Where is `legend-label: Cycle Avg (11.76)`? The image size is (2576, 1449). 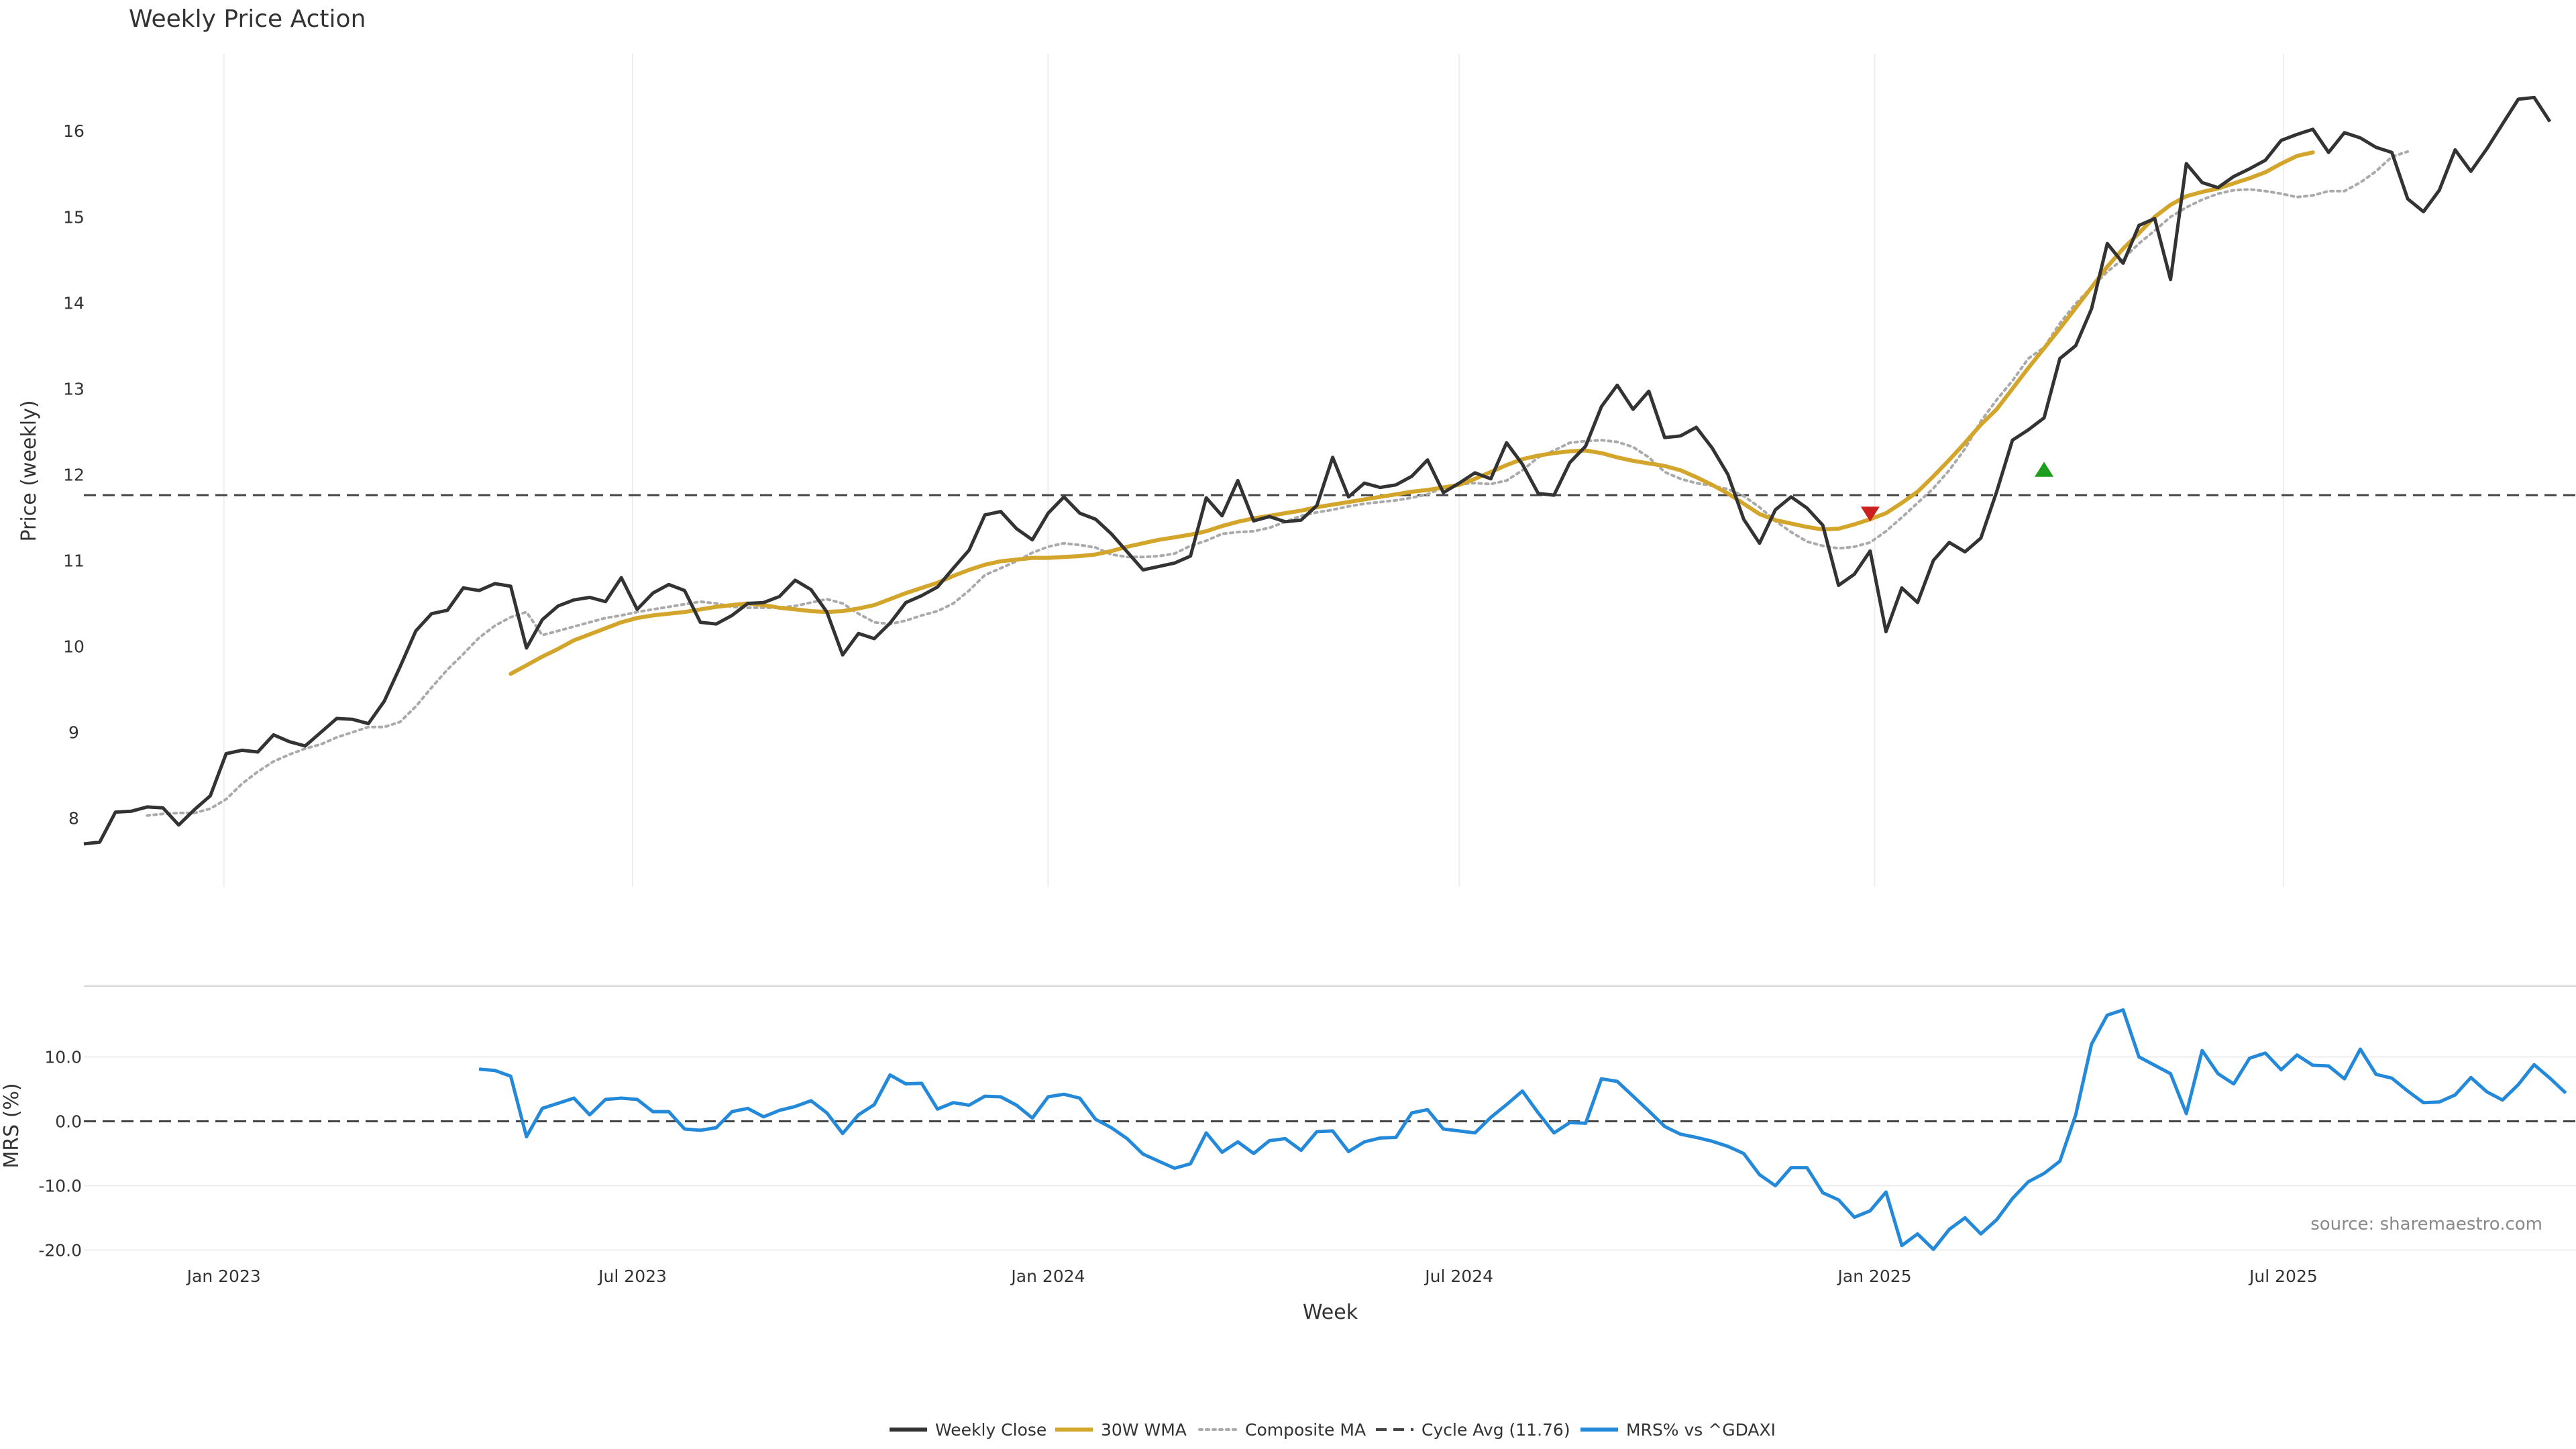 legend-label: Cycle Avg (11.76) is located at coordinates (1495, 1430).